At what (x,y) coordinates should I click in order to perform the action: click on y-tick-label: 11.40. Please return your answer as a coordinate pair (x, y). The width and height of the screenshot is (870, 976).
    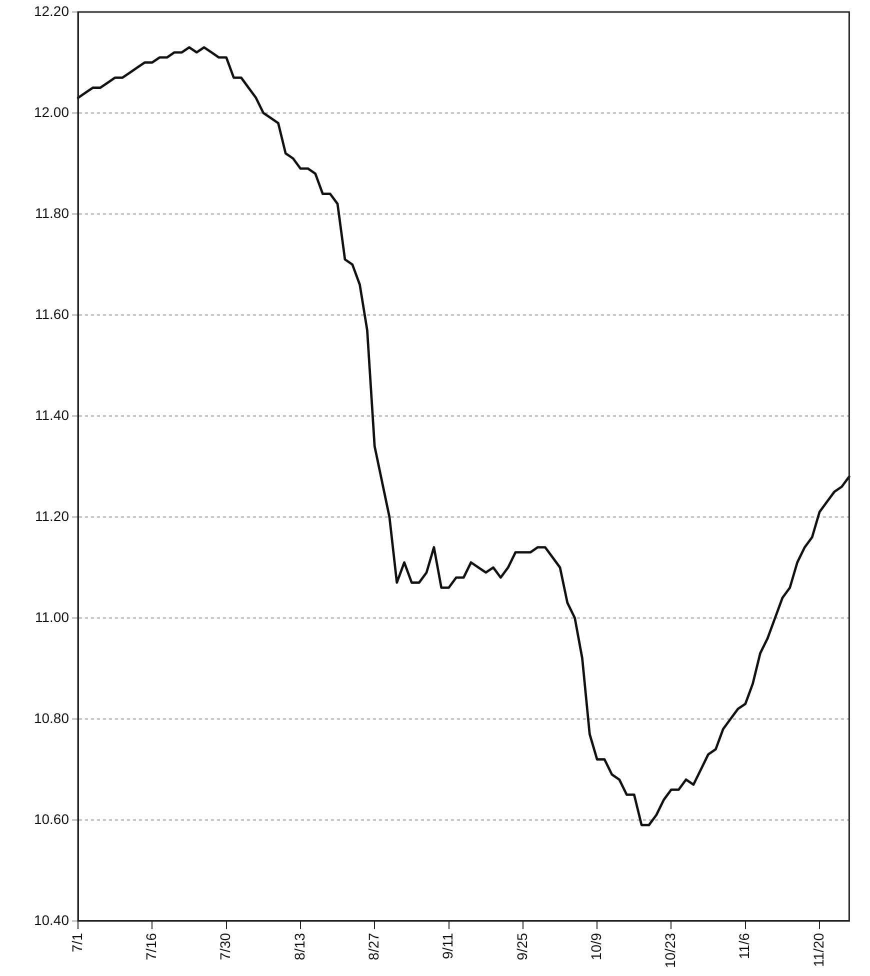
    Looking at the image, I should click on (52, 414).